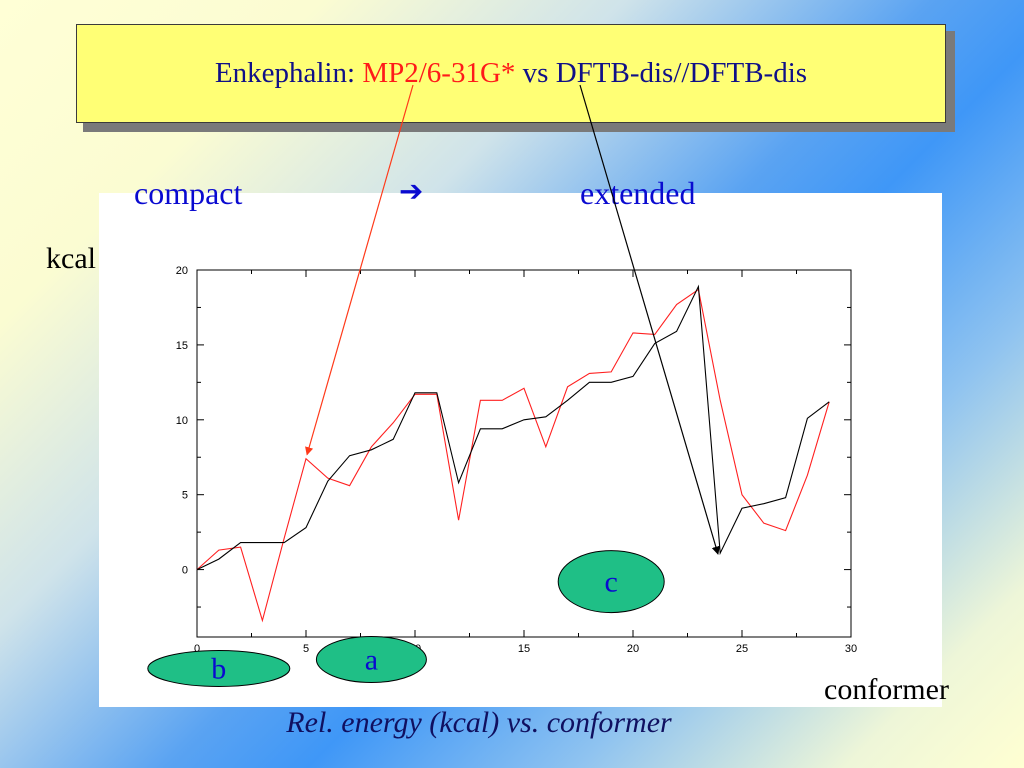 This screenshot has height=768, width=1024. I want to click on annotation-ellipse-c, so click(611, 582).